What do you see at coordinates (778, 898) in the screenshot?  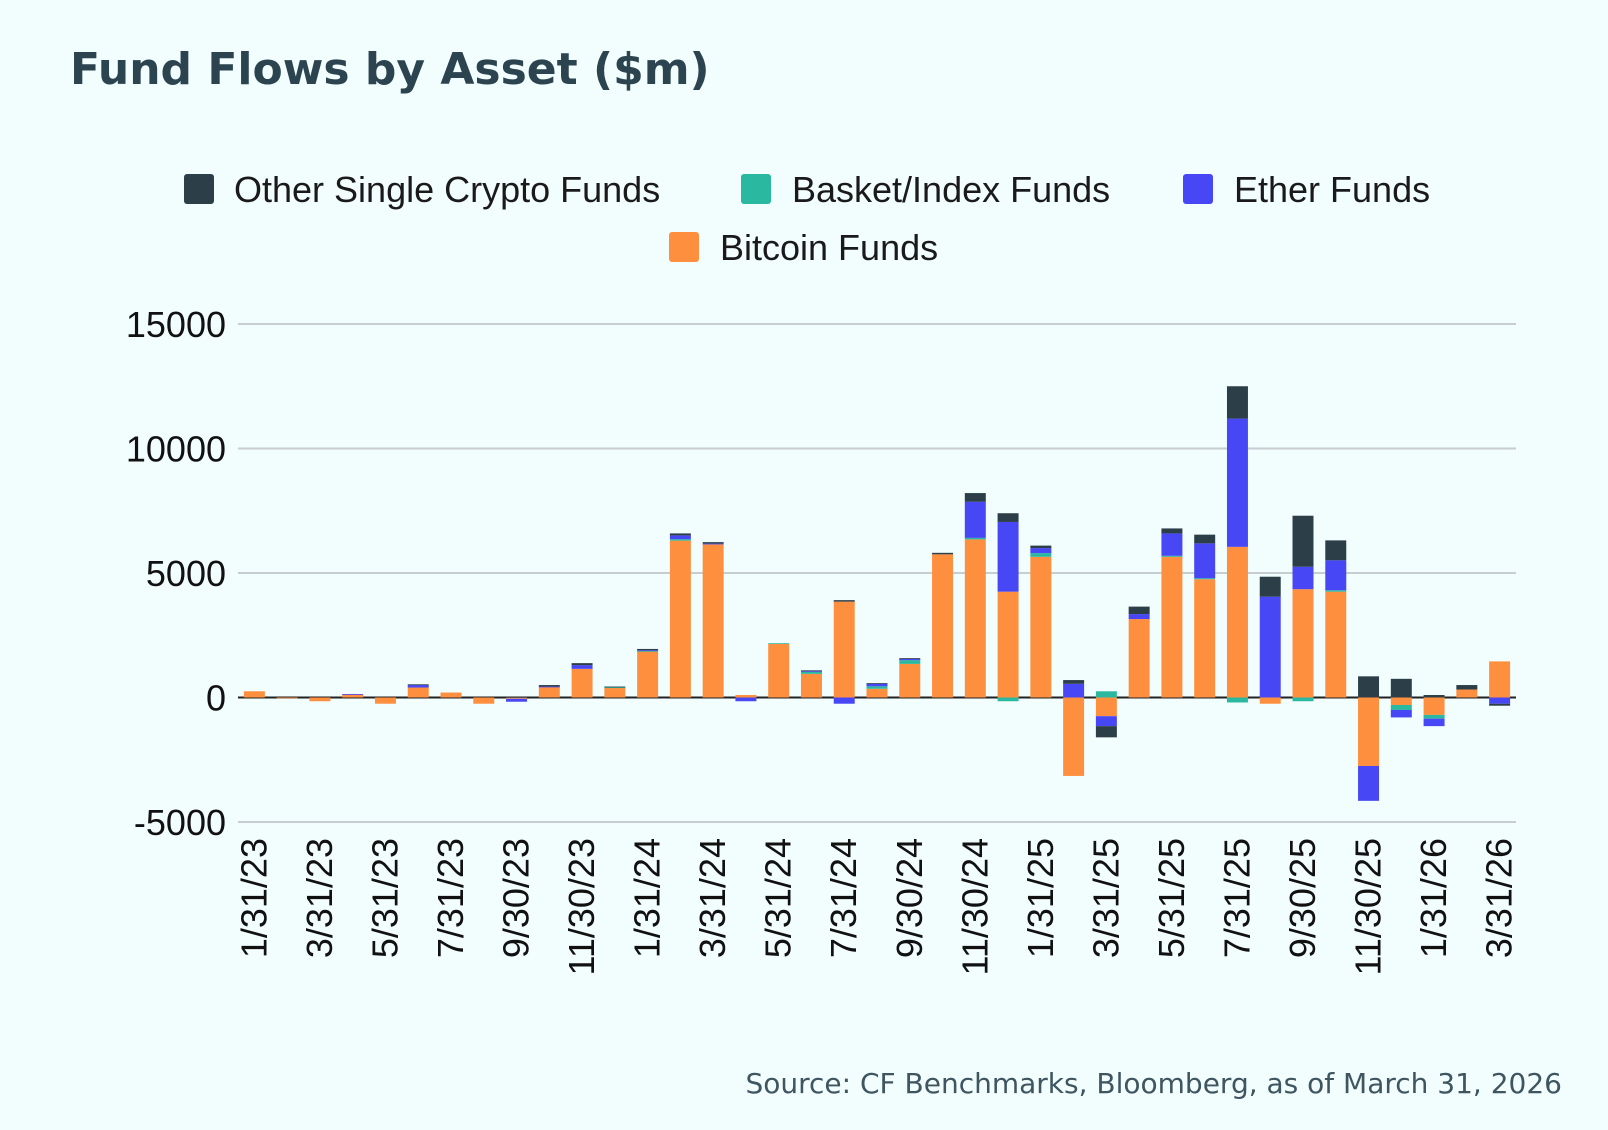 I see `x-tick-label: 5/31/24` at bounding box center [778, 898].